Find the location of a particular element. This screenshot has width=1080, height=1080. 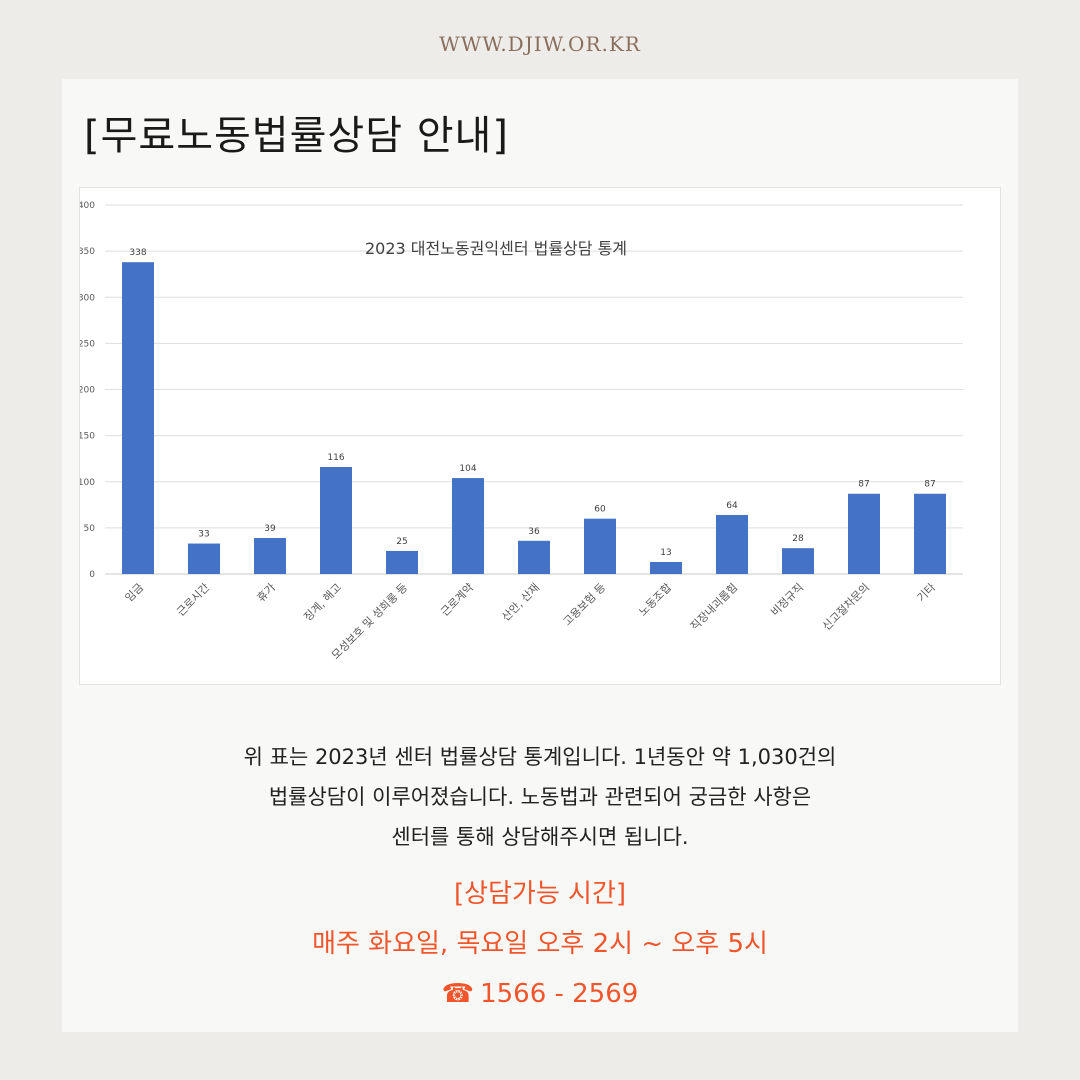

data-label: 13 is located at coordinates (665, 553).